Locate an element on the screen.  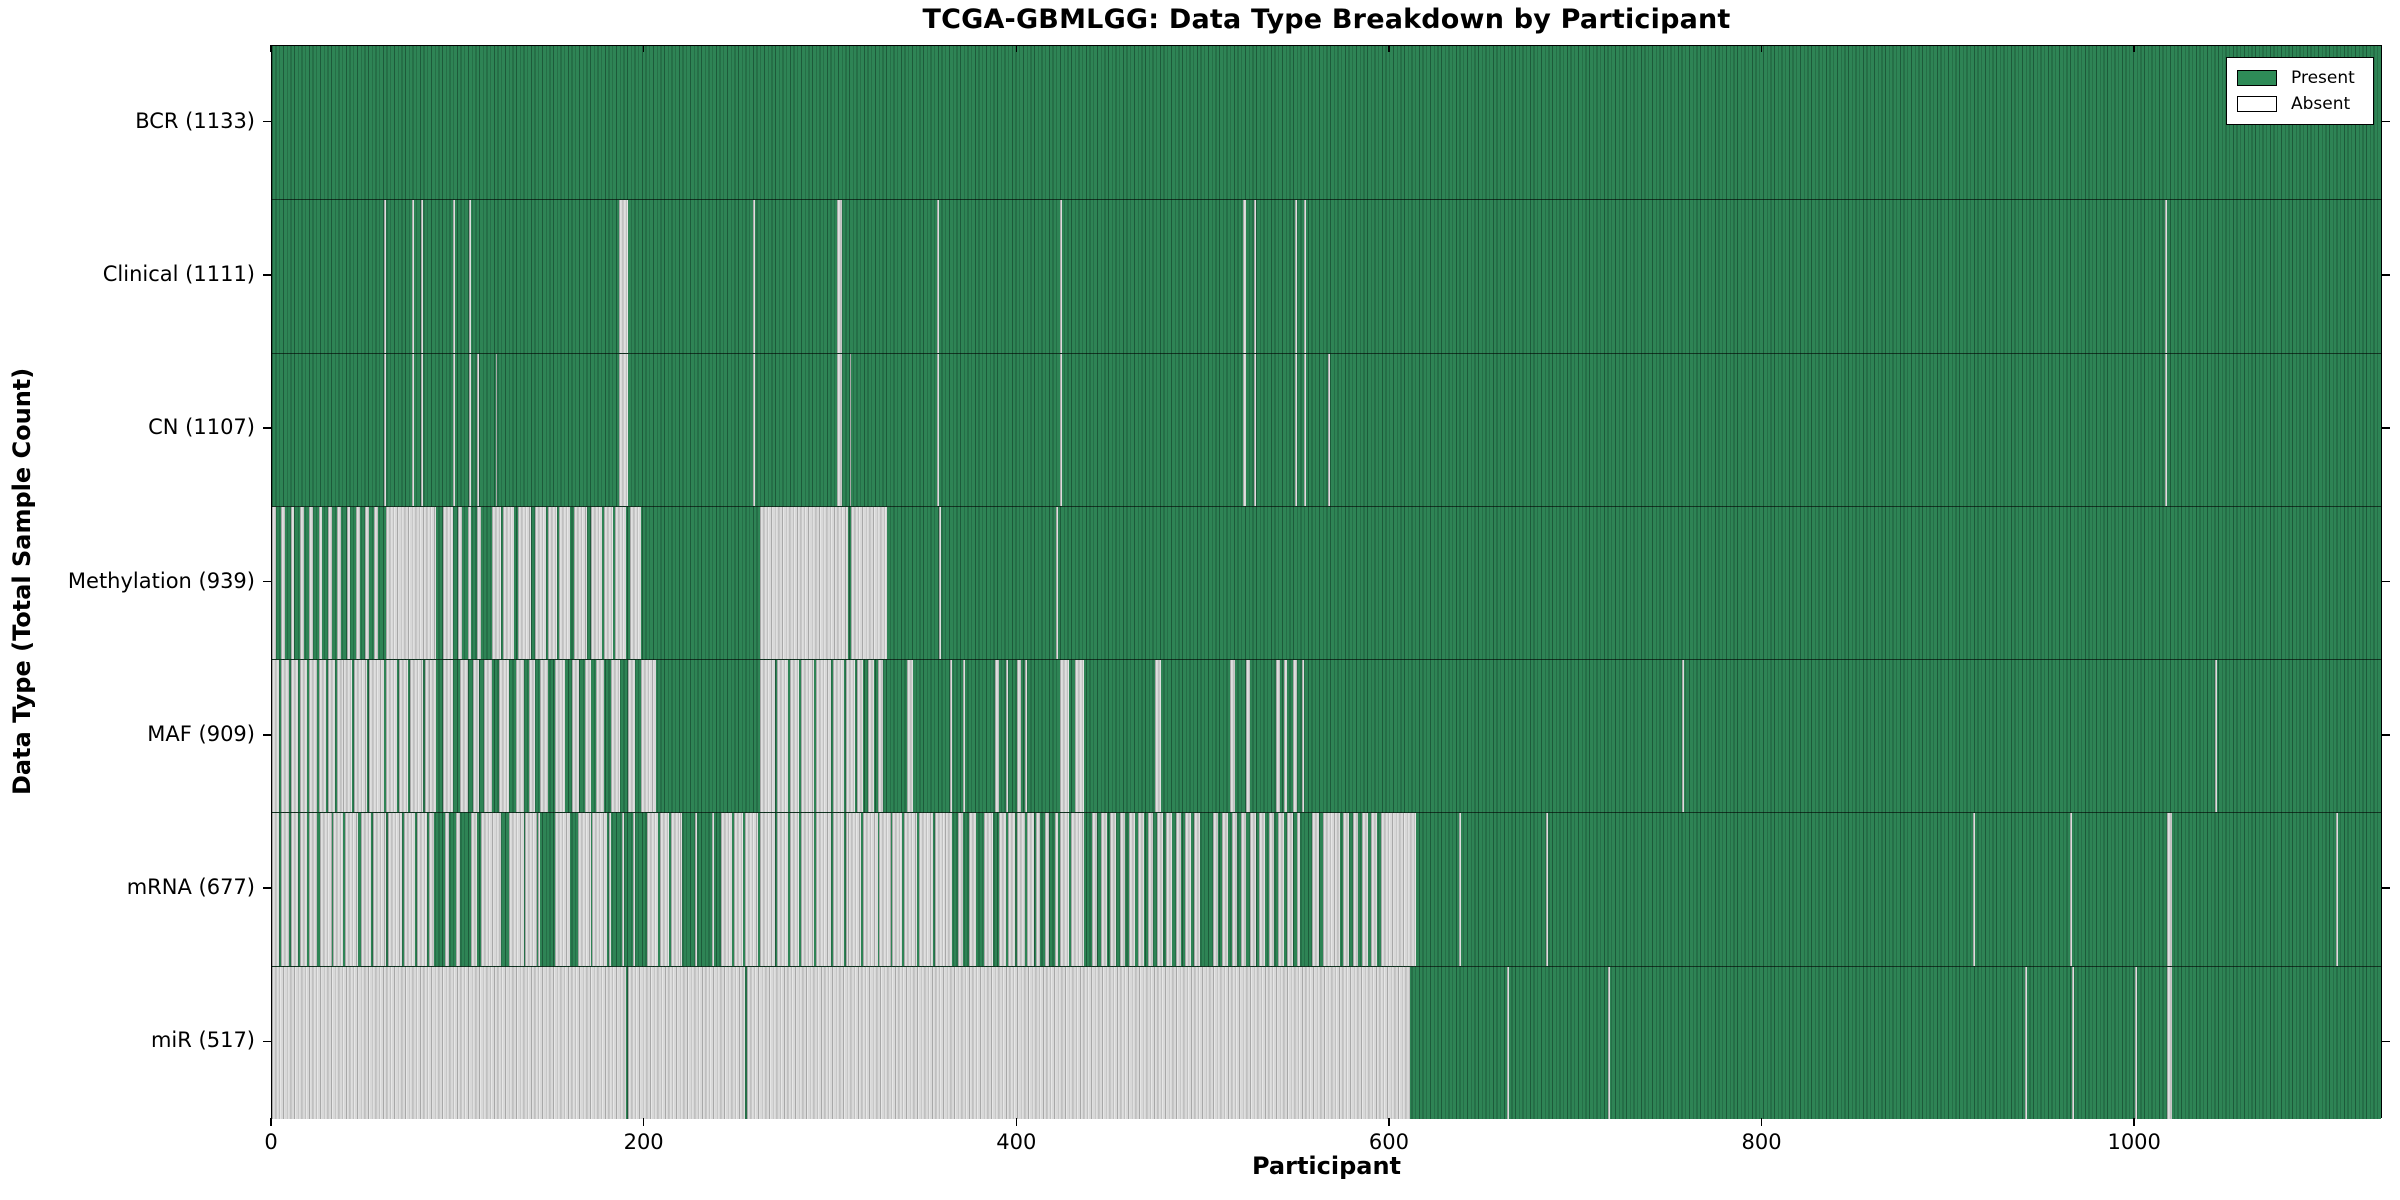
x-tick-bottom is located at coordinates (271, 1122).